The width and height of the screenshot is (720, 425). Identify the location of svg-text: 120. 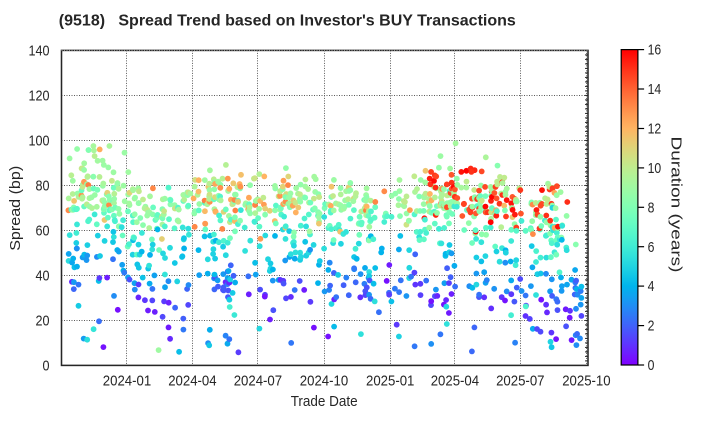
(39, 96).